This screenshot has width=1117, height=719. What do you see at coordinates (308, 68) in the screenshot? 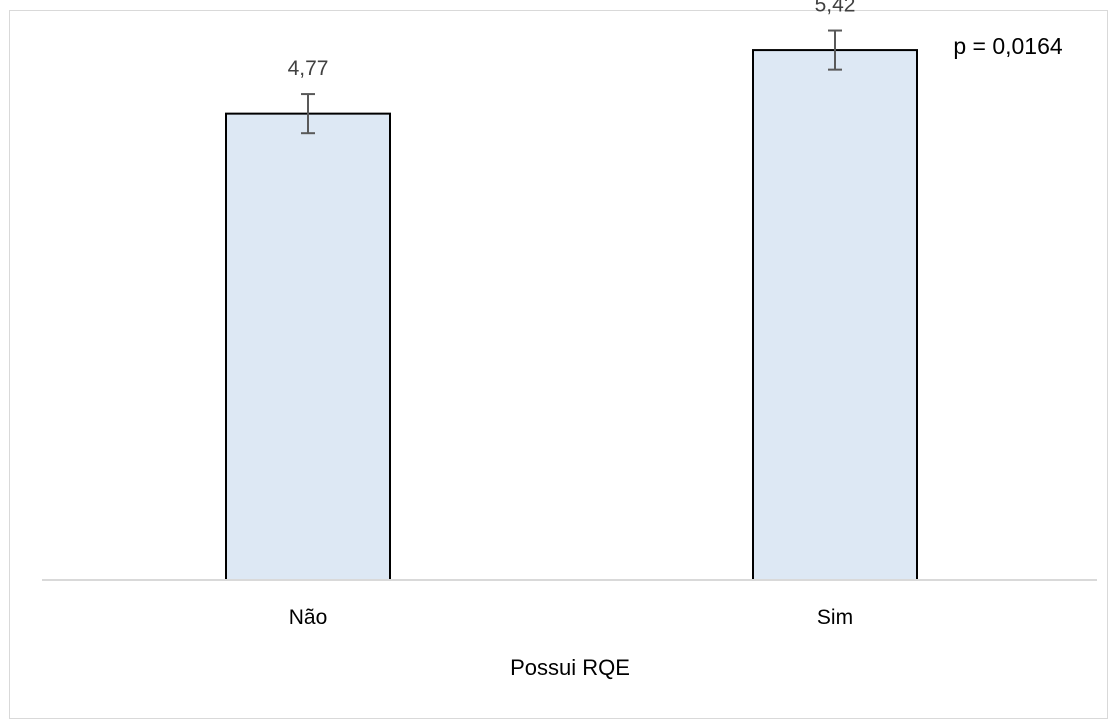
I see `data-label-0: 4,77` at bounding box center [308, 68].